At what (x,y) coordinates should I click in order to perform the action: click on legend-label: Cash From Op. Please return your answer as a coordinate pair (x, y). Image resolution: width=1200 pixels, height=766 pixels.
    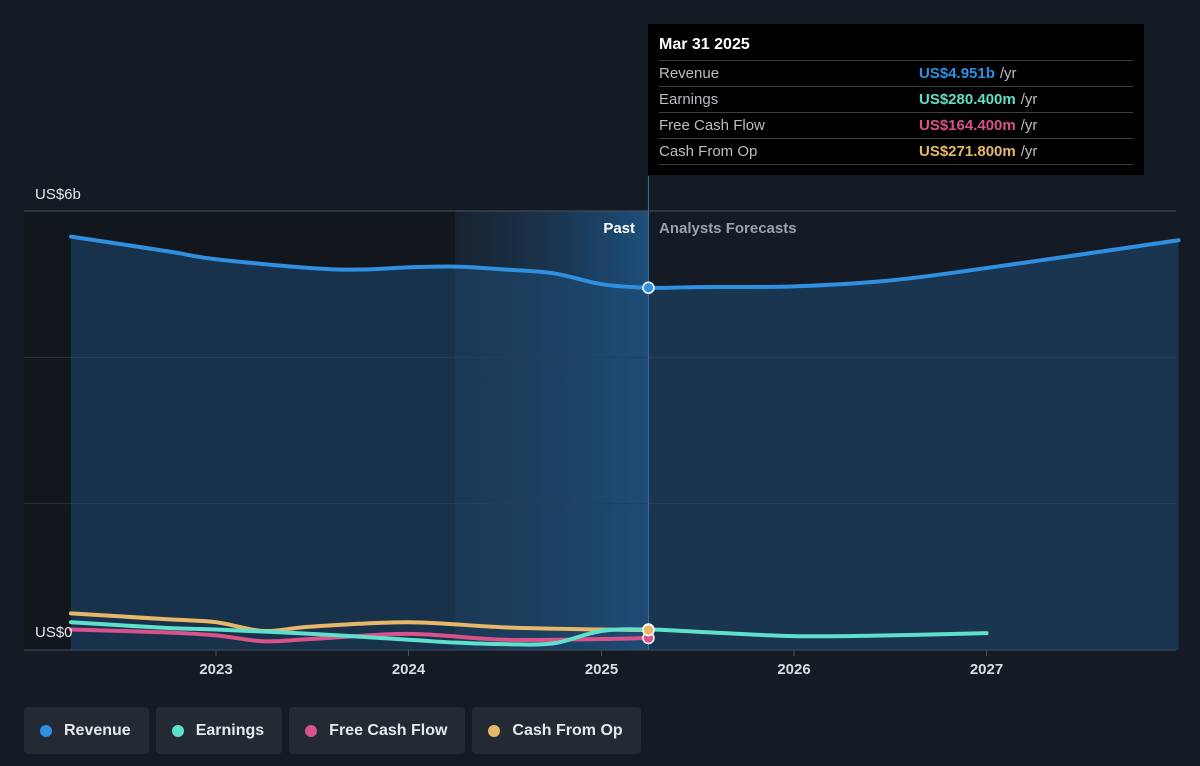
    Looking at the image, I should click on (567, 730).